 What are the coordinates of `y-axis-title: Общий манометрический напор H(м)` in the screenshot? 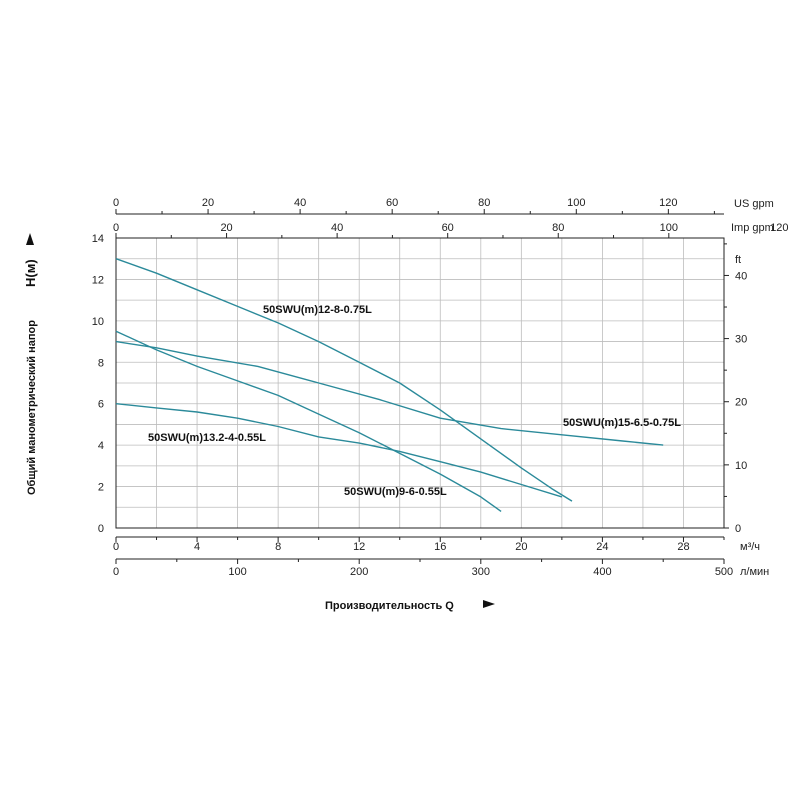 It's located at (30, 364).